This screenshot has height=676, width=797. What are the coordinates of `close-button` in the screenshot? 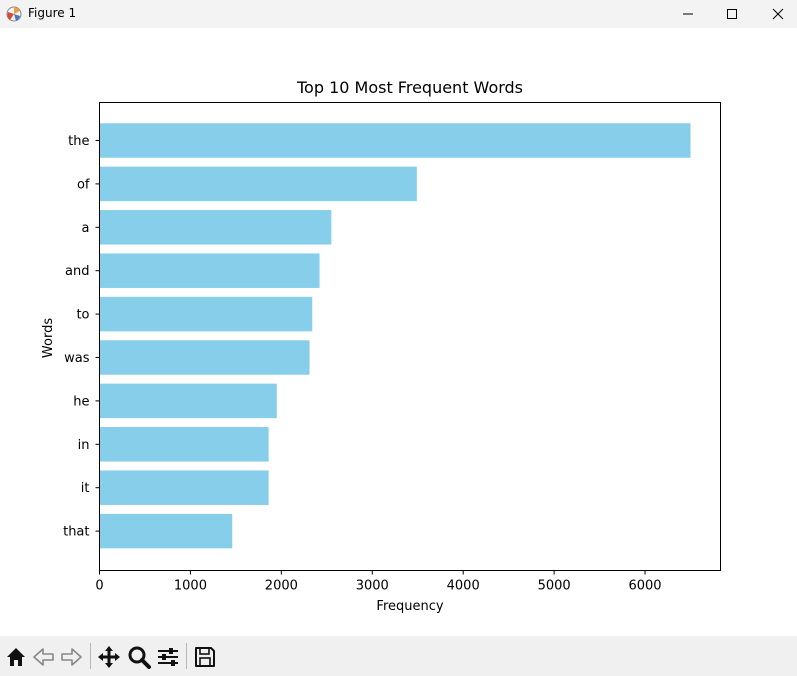 It's located at (776, 14).